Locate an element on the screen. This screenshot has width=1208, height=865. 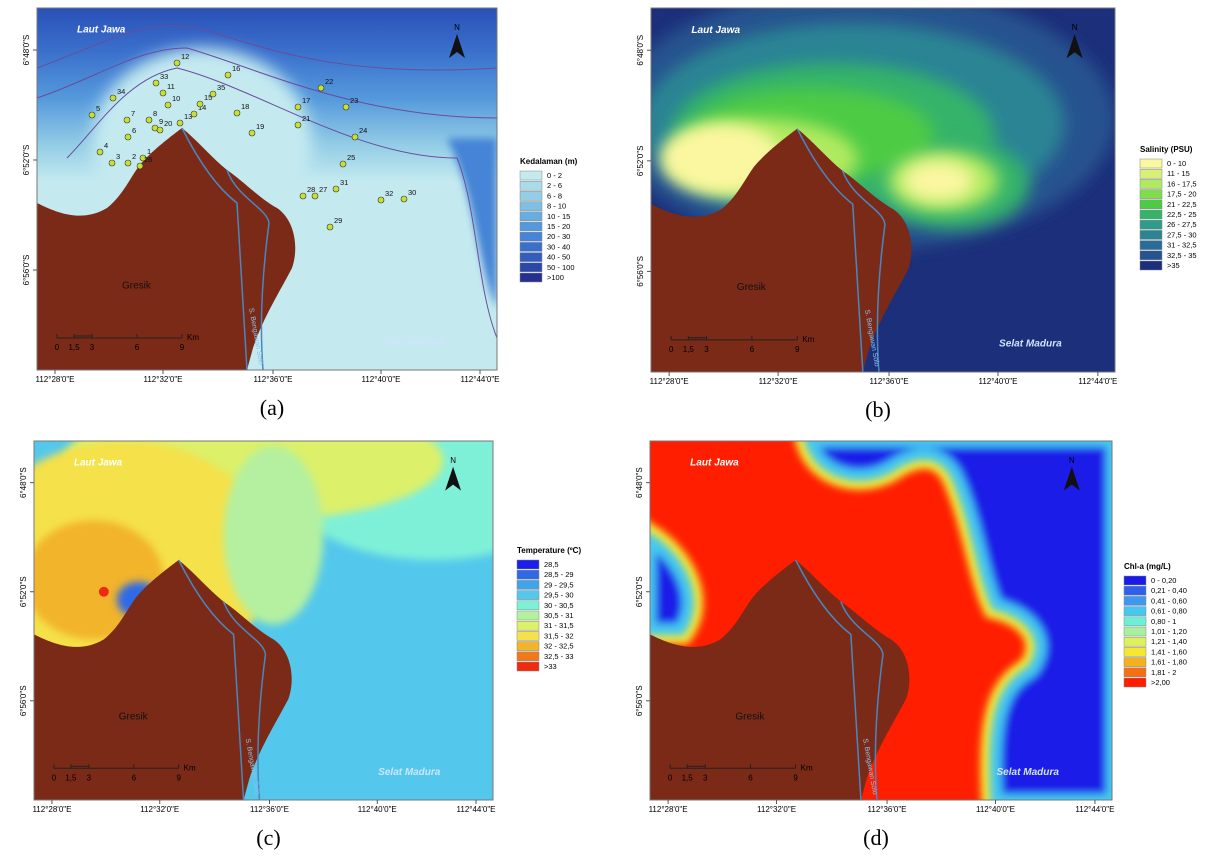
legend-label: 21 - 22,5 is located at coordinates (1182, 204).